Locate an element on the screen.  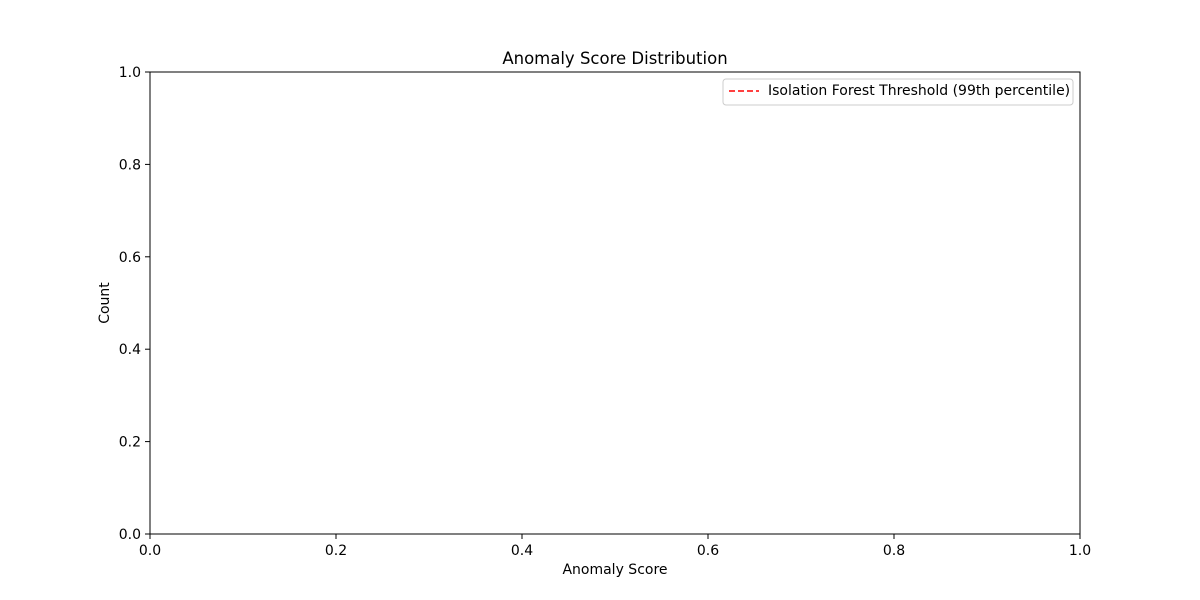
x-tick-label: 0.2 is located at coordinates (336, 551).